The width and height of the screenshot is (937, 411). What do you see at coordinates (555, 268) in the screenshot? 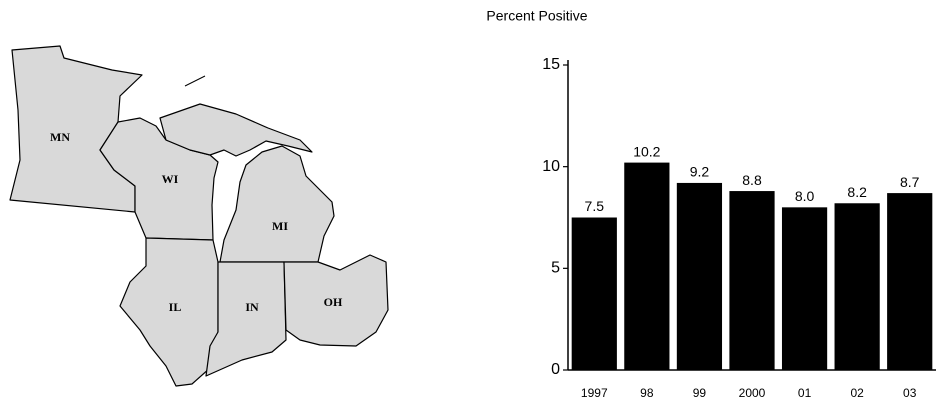
I see `y-tick-label: 5` at bounding box center [555, 268].